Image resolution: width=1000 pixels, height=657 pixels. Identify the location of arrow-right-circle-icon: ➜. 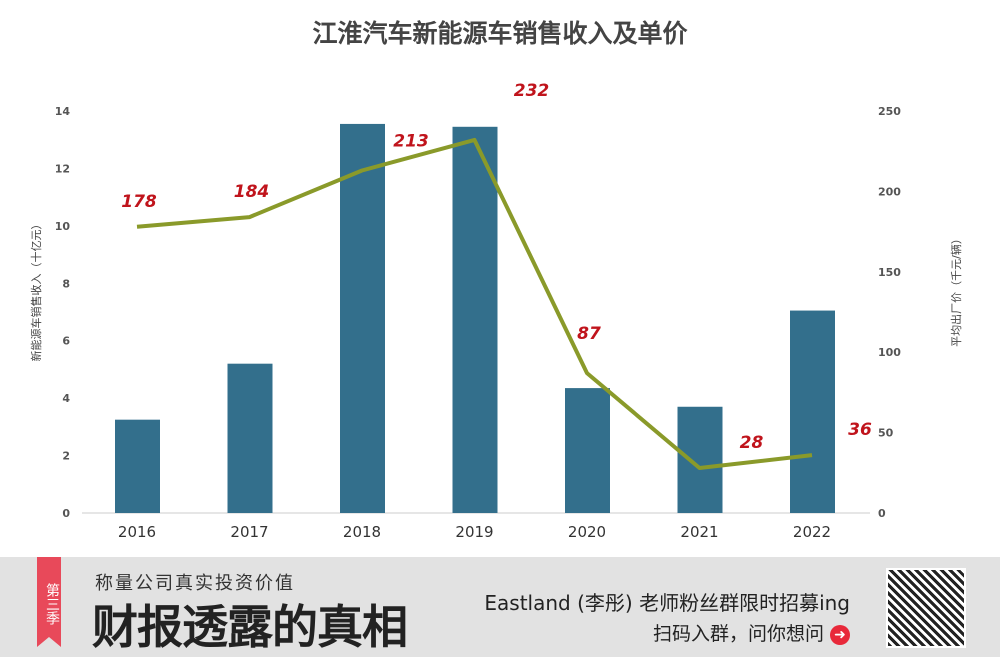
(840, 634).